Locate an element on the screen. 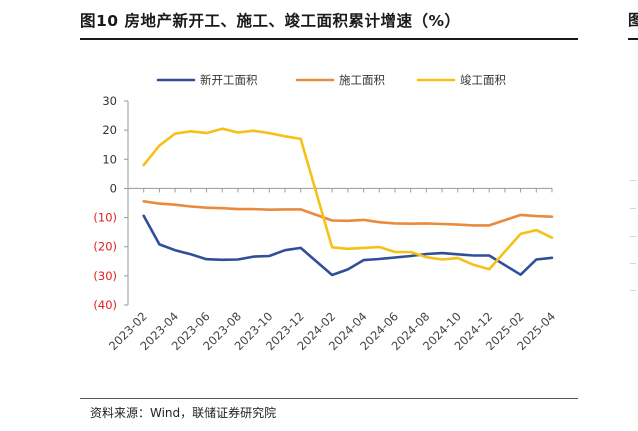 This screenshot has height=431, width=638. y-tick-label: 10 is located at coordinates (109, 159).